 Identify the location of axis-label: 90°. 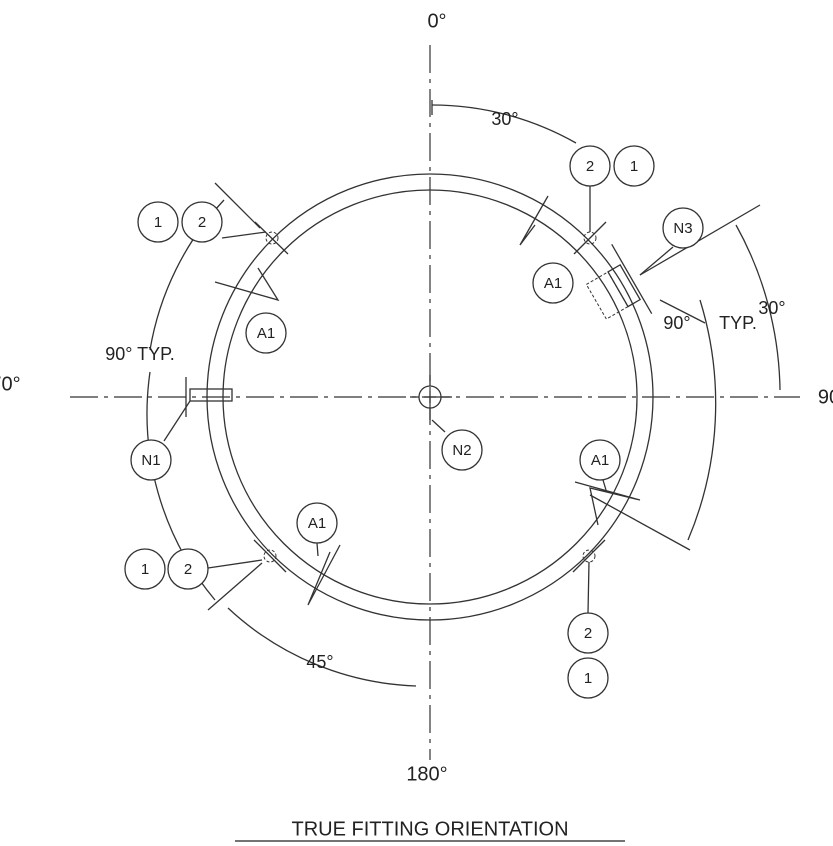
(825, 397).